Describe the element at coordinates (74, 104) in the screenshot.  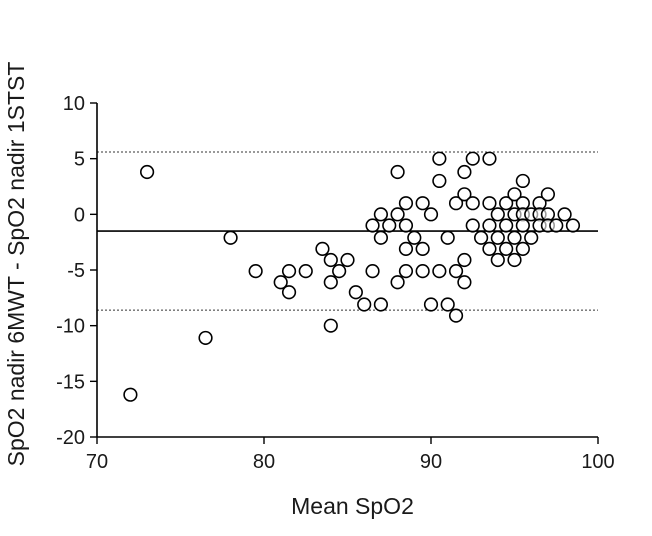
I see `y-tick-label: 10` at that location.